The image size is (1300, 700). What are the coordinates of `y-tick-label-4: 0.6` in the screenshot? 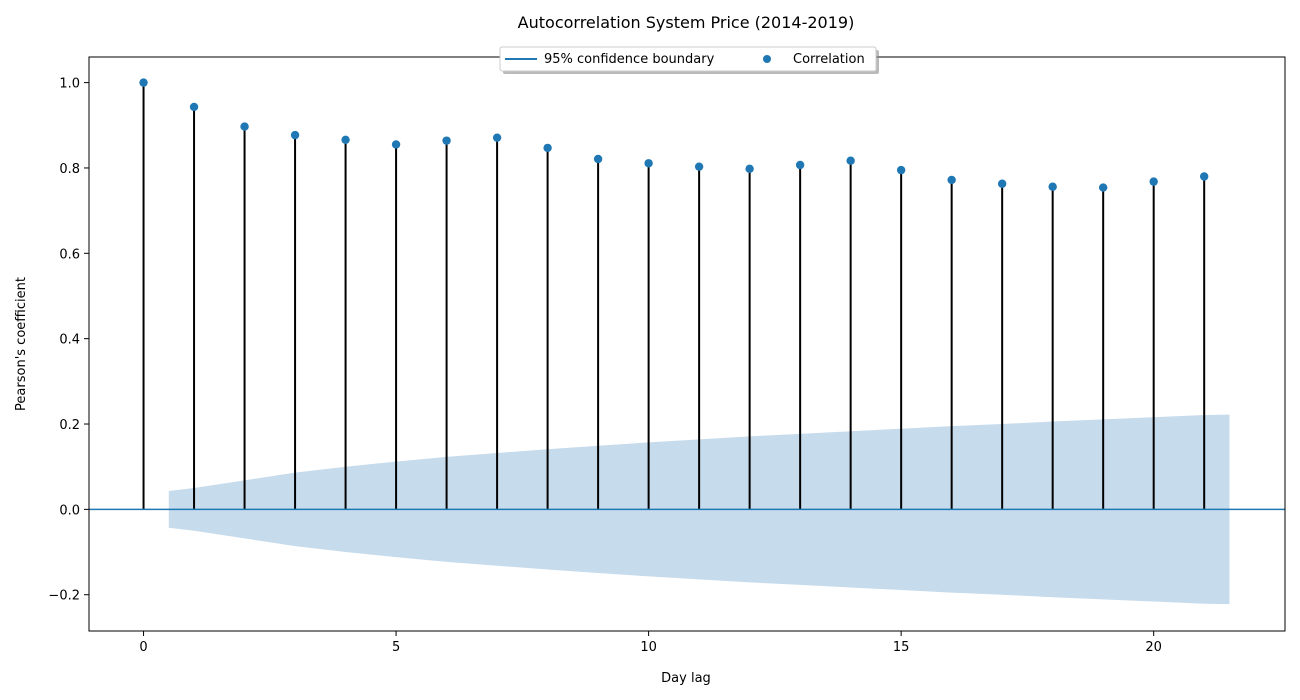 It's located at (69, 254).